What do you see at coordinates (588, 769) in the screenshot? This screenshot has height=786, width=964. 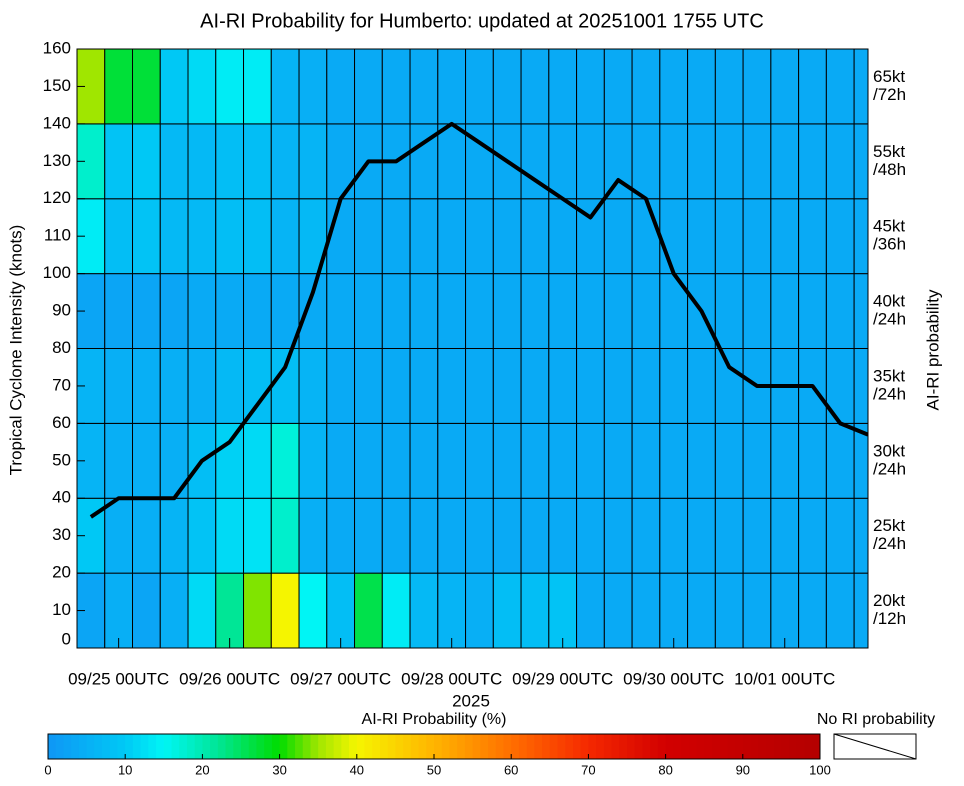 I see `colorbar-tick-label: 70` at bounding box center [588, 769].